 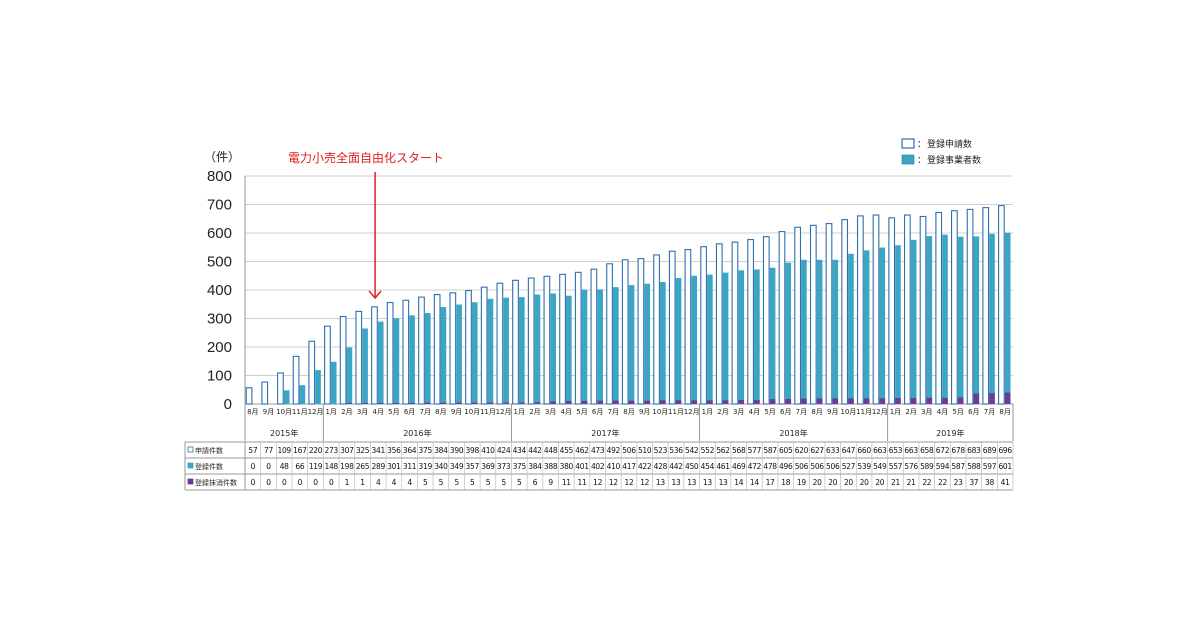 What do you see at coordinates (379, 450) in the screenshot?
I see `table-cell: 341` at bounding box center [379, 450].